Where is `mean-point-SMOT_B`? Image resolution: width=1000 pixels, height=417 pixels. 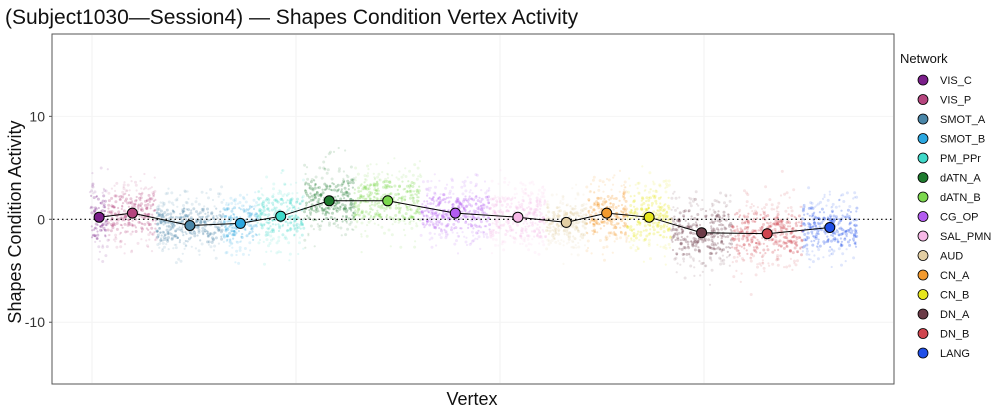
mean-point-SMOT_B is located at coordinates (240, 223).